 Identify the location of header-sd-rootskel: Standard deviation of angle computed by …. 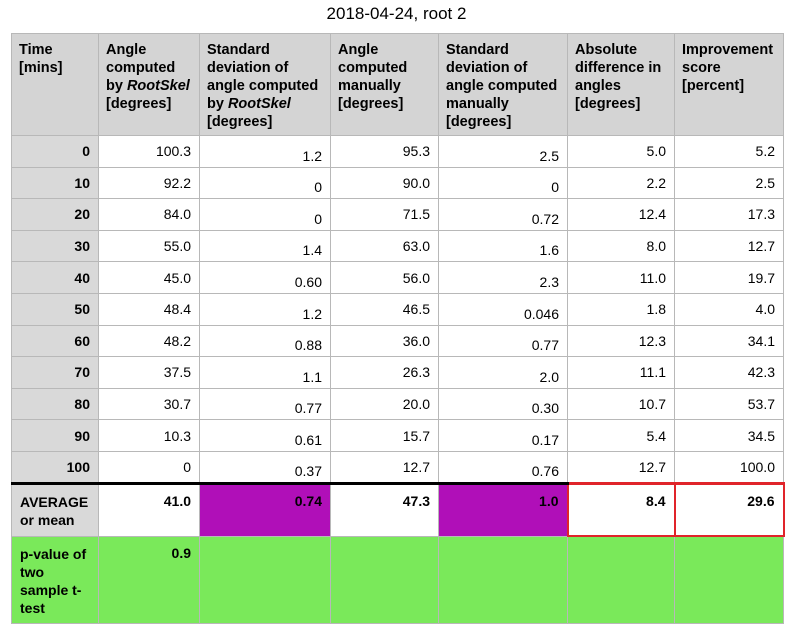
(265, 84).